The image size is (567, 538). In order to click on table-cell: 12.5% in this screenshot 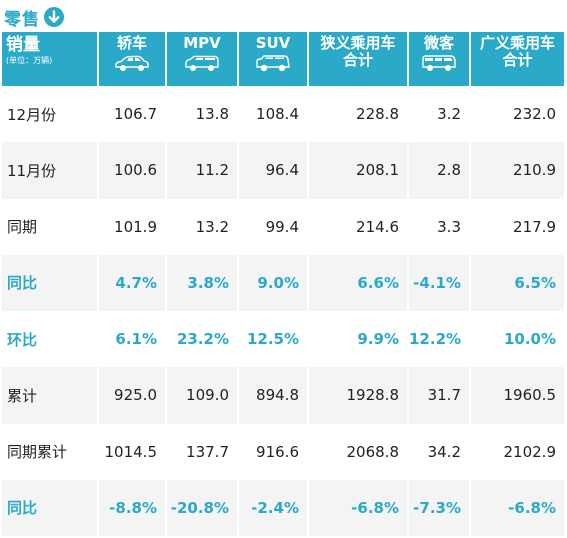, I will do `click(273, 339)`.